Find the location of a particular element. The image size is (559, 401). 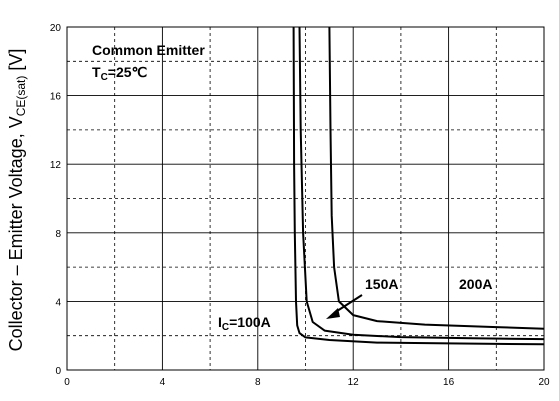

x-tick-label: 16 is located at coordinates (449, 382).